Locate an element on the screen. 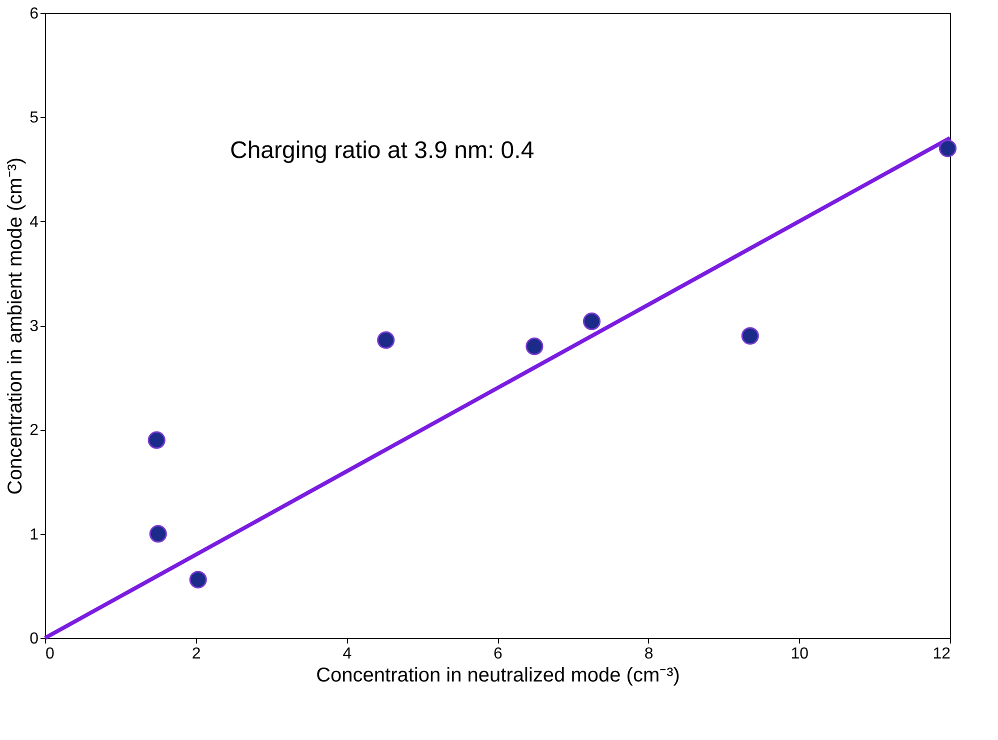 This screenshot has width=998, height=740. x-axis-title: Concentration in neutralized mode (cm⁻³) is located at coordinates (498, 675).